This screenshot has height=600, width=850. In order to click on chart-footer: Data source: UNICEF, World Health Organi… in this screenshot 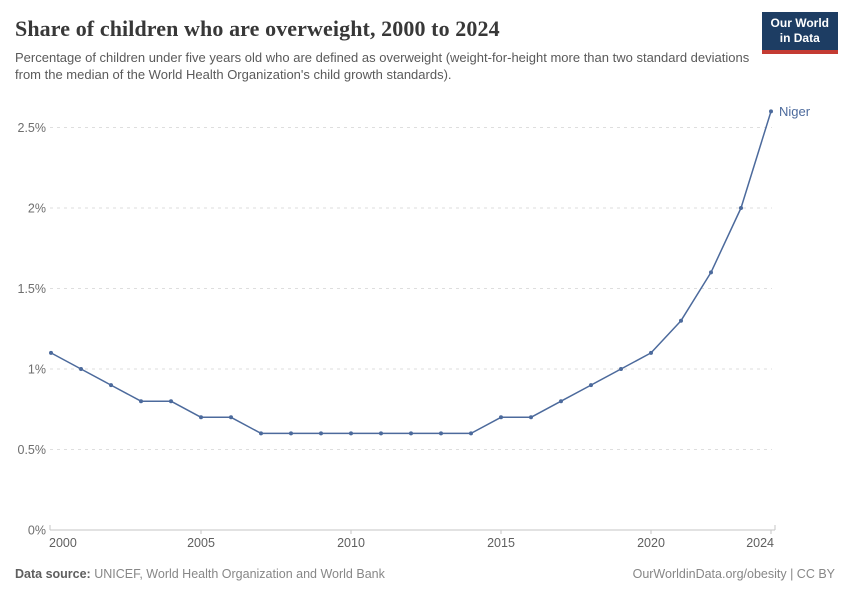, I will do `click(425, 574)`.